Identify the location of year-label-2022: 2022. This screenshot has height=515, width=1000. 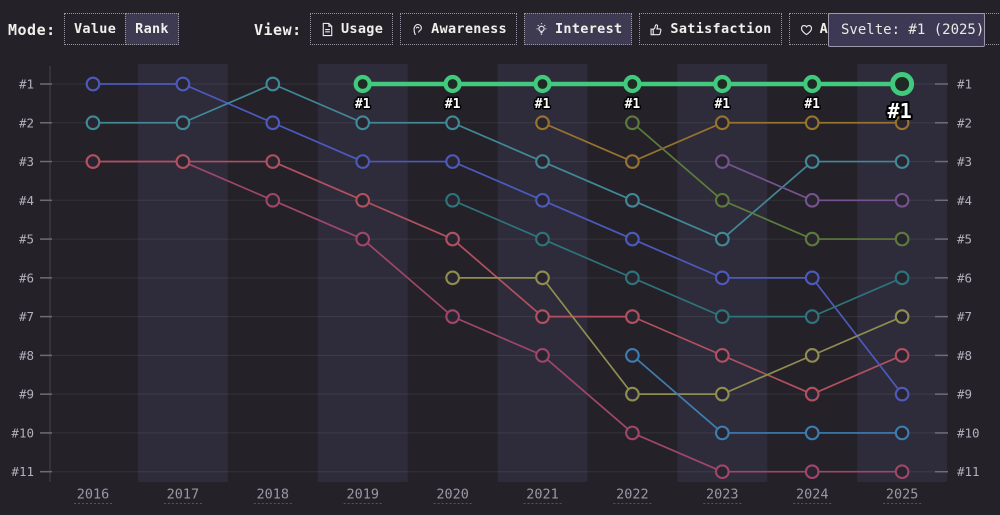
(632, 495).